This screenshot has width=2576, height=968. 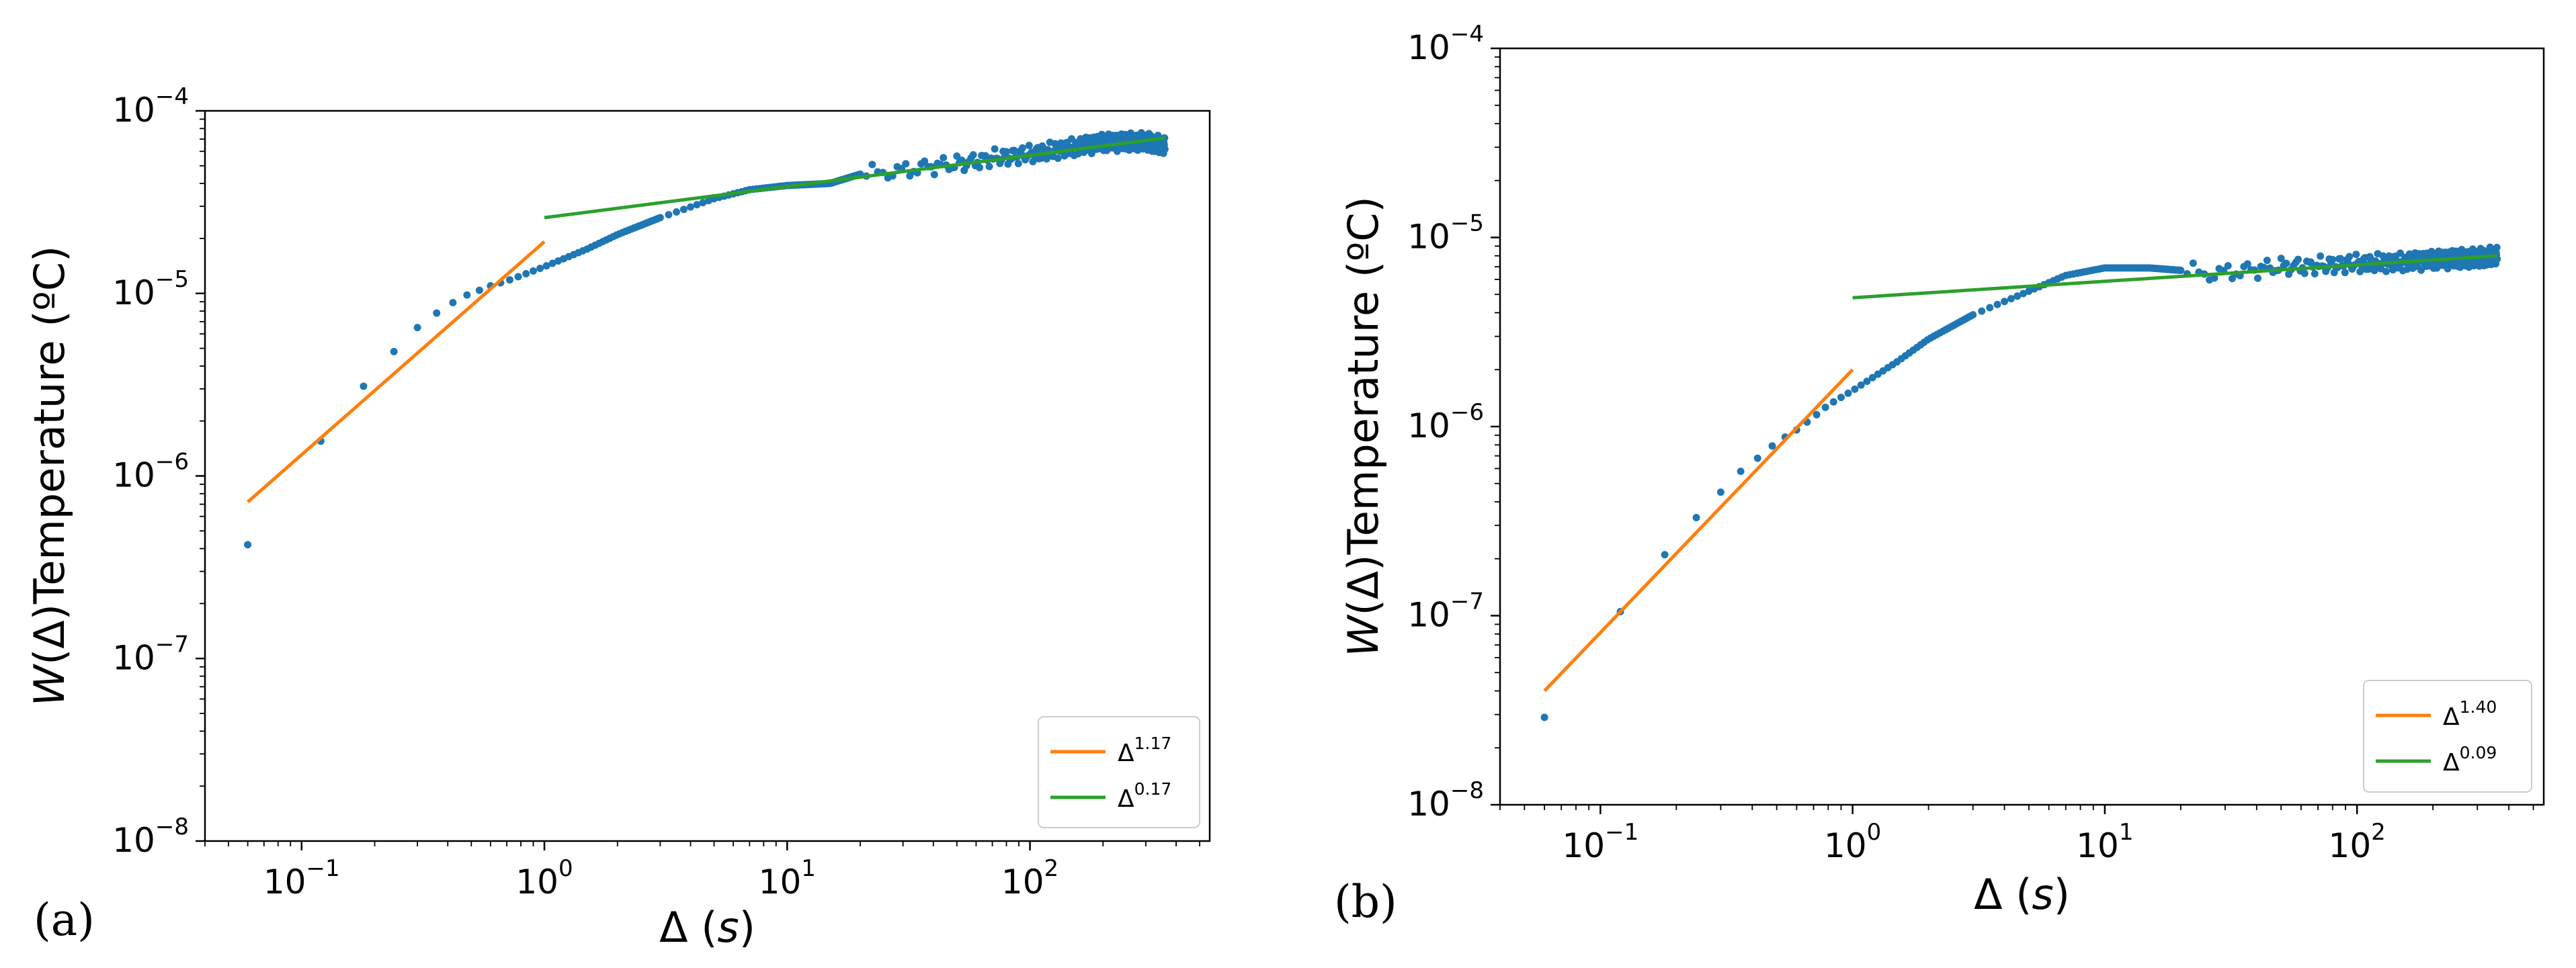 I want to click on y-tick-exponent: −5, so click(x=1467, y=223).